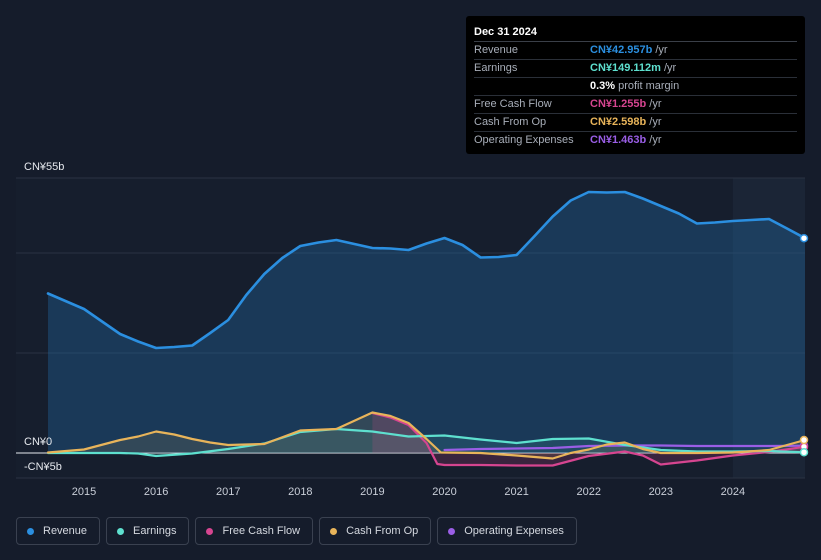  I want to click on x-tick-2018: 2018, so click(300, 492).